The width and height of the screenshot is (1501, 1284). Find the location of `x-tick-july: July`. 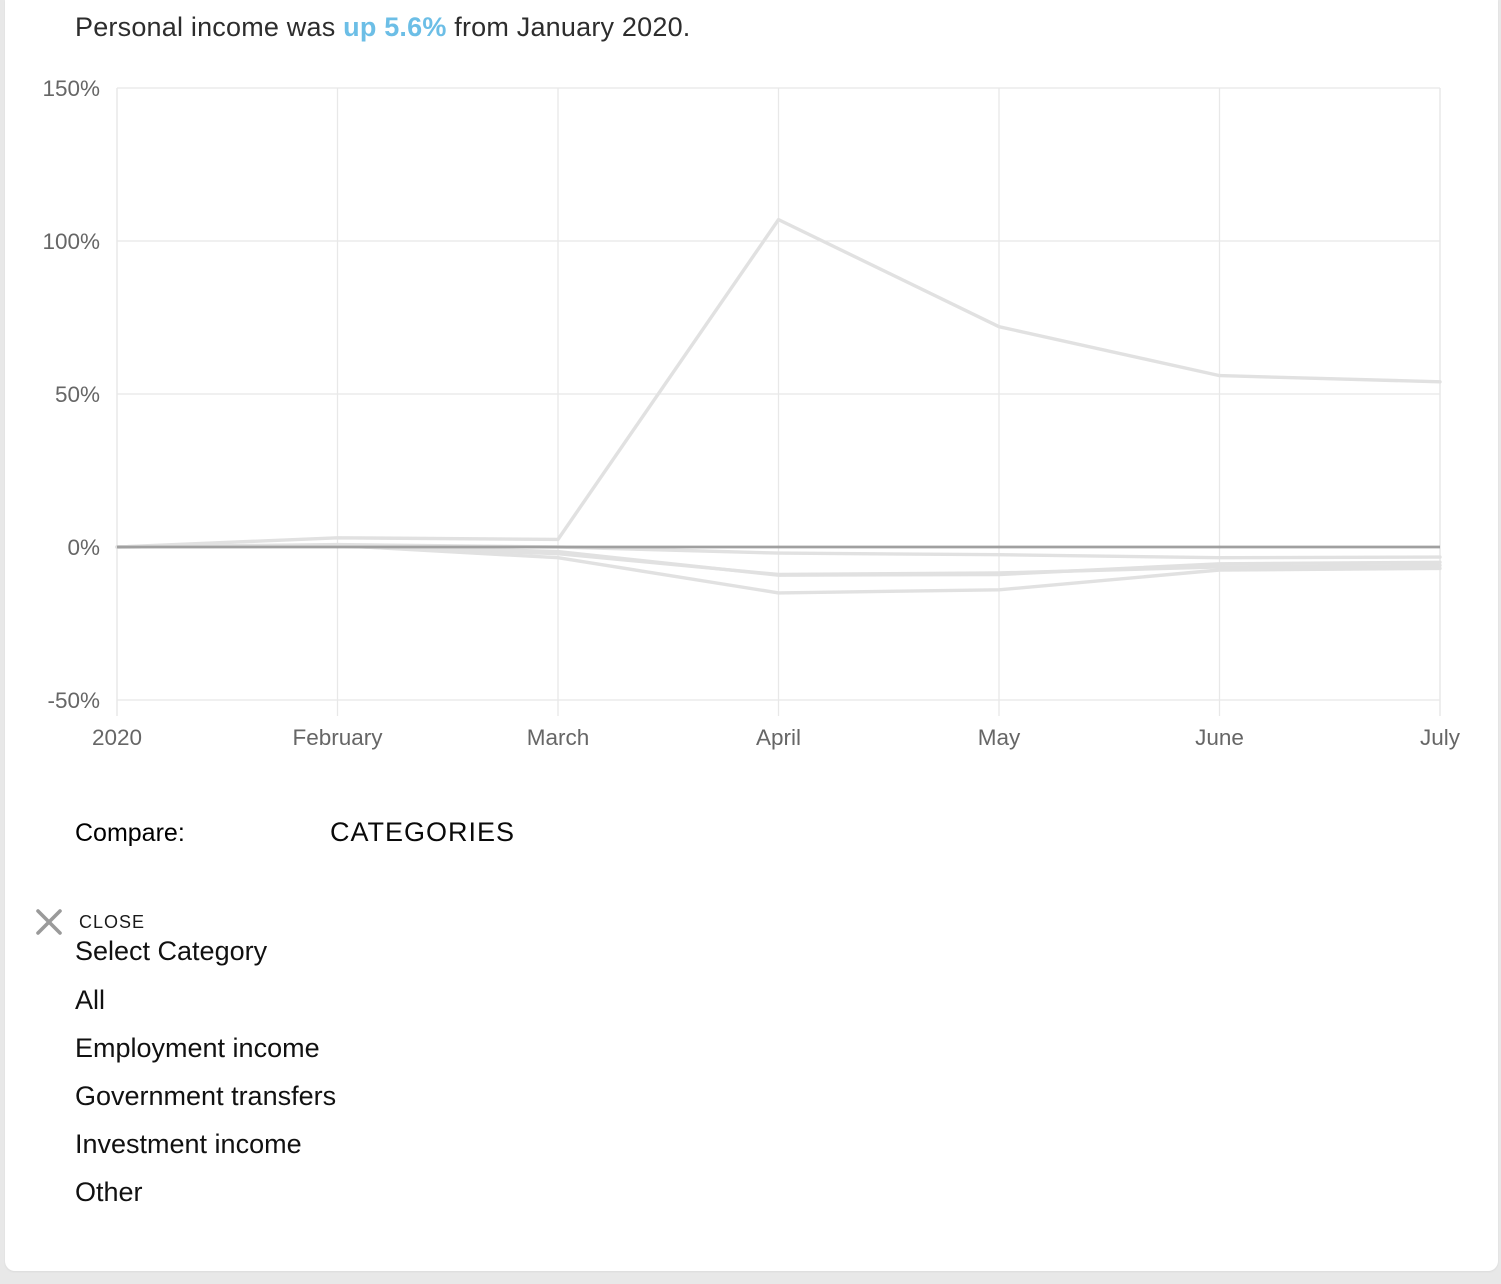

x-tick-july: July is located at coordinates (1440, 737).